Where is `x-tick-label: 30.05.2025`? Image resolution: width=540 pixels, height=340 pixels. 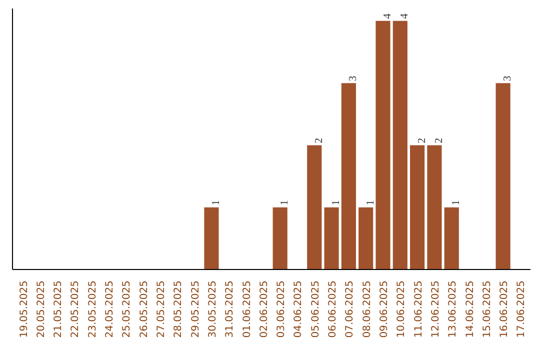 x-tick-label: 30.05.2025 is located at coordinates (212, 309).